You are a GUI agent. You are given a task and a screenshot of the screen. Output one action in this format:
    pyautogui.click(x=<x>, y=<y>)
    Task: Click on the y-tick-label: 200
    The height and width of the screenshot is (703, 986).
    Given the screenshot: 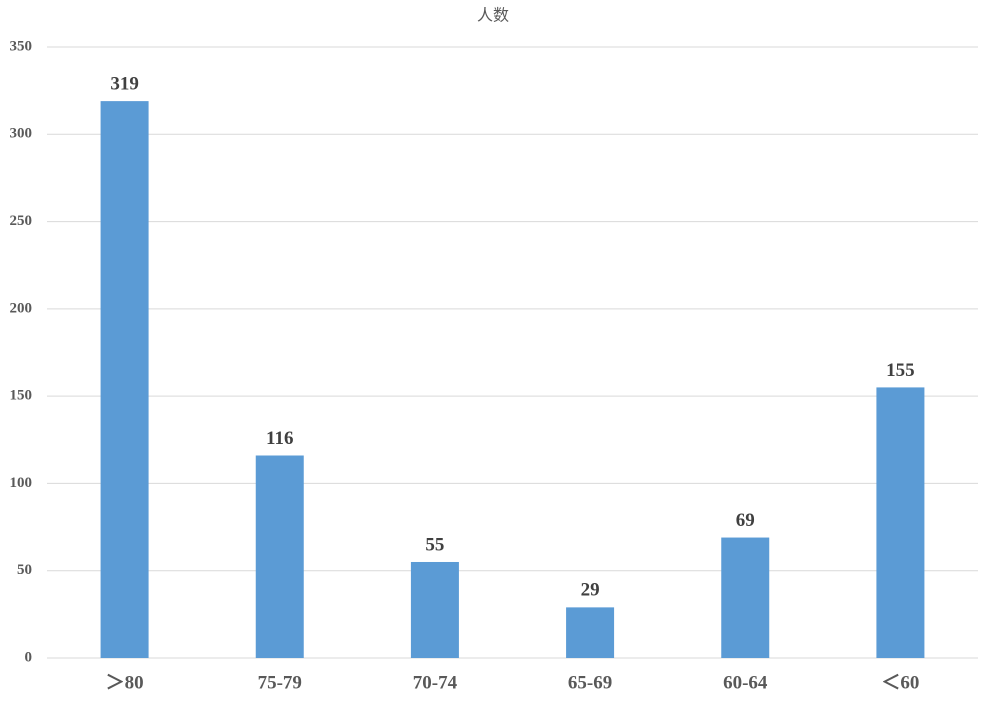 What is the action you would take?
    pyautogui.click(x=21, y=308)
    